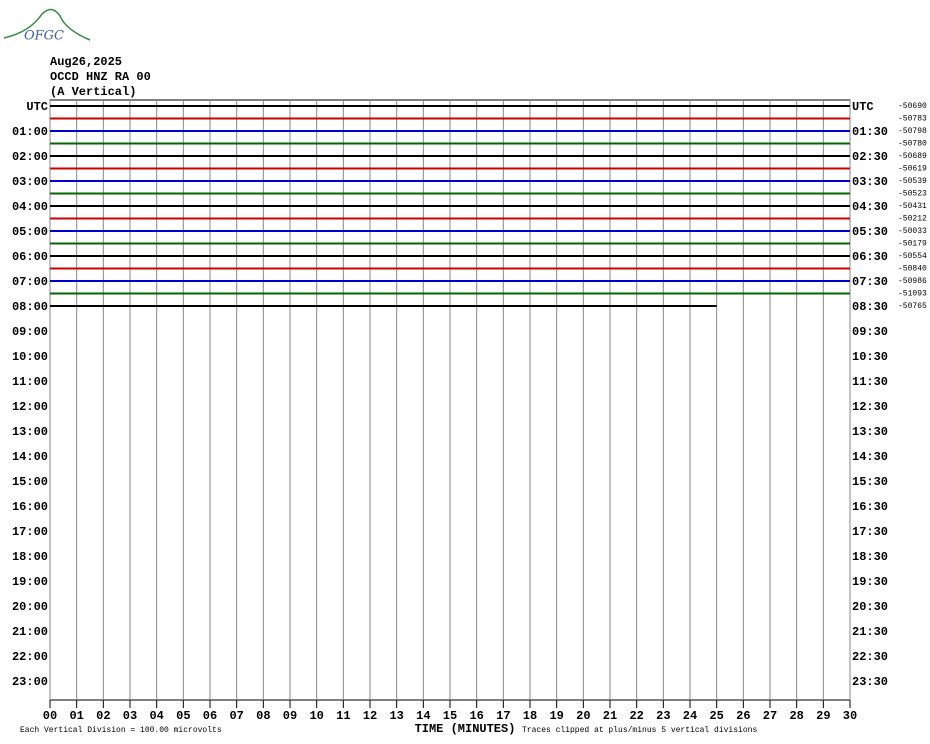 Image resolution: width=930 pixels, height=744 pixels. I want to click on x-tick-label: 05, so click(183, 716).